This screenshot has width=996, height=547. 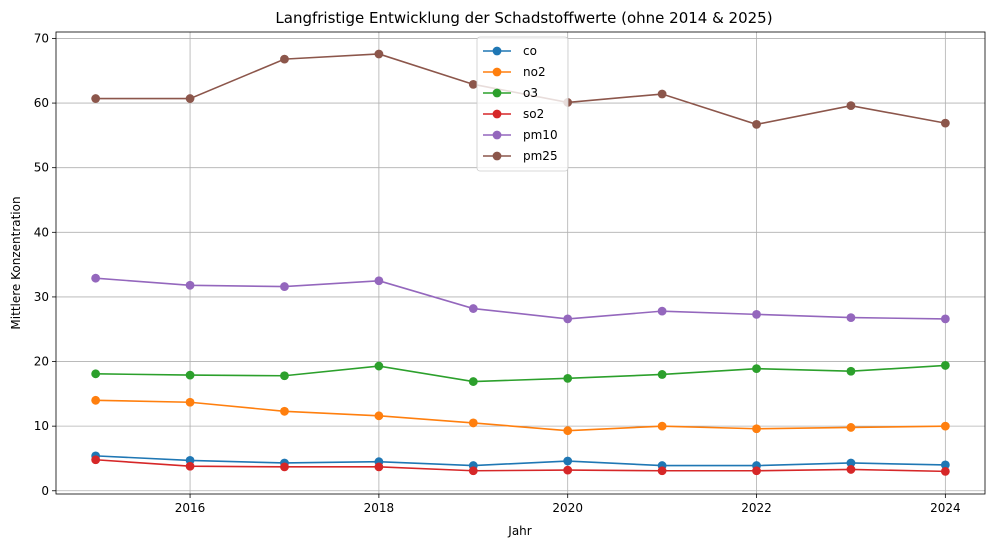 I want to click on y-tick-label: 10, so click(x=41, y=426).